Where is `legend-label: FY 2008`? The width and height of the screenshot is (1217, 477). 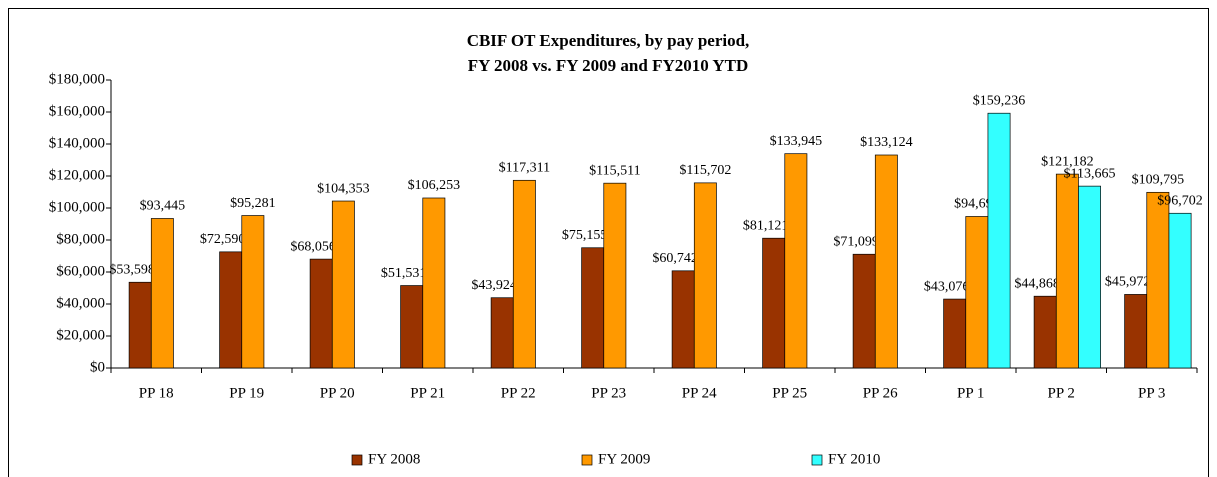 legend-label: FY 2008 is located at coordinates (394, 459).